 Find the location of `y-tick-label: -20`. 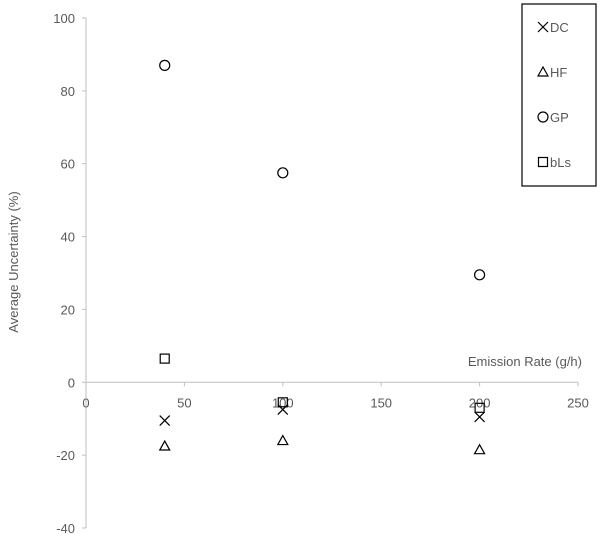

y-tick-label: -20 is located at coordinates (65, 455).